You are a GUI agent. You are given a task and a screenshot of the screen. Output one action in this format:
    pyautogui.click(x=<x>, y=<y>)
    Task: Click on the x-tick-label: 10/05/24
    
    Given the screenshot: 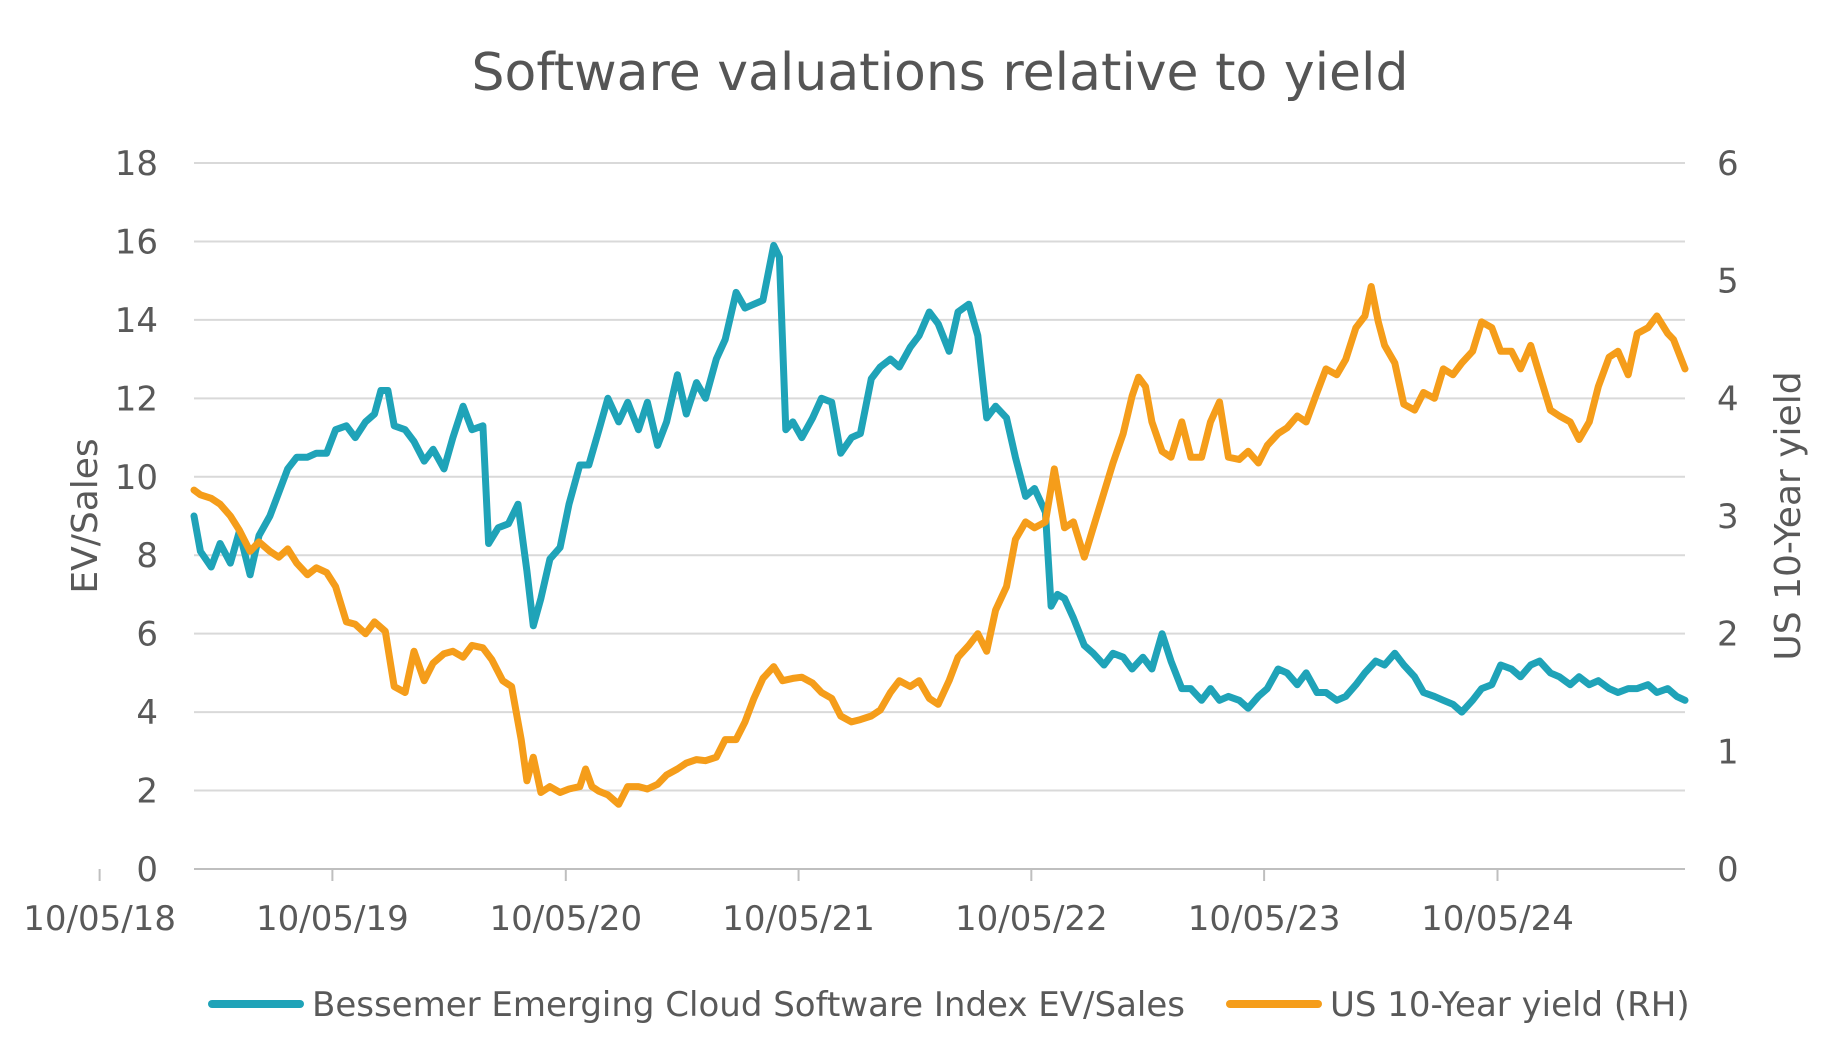 What is the action you would take?
    pyautogui.click(x=1497, y=919)
    